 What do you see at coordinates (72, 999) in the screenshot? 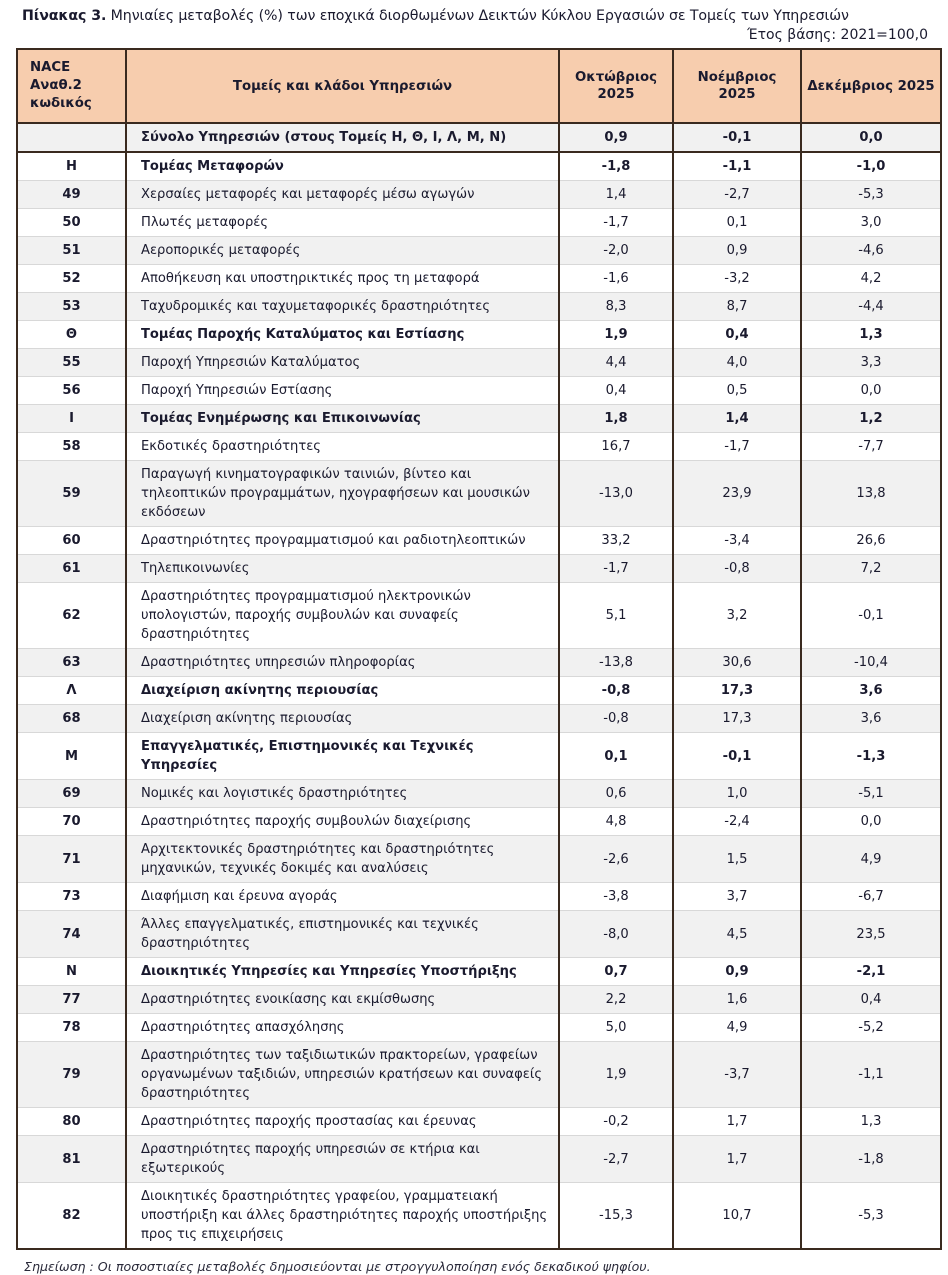
I see `cell-nace-code: 77` at bounding box center [72, 999].